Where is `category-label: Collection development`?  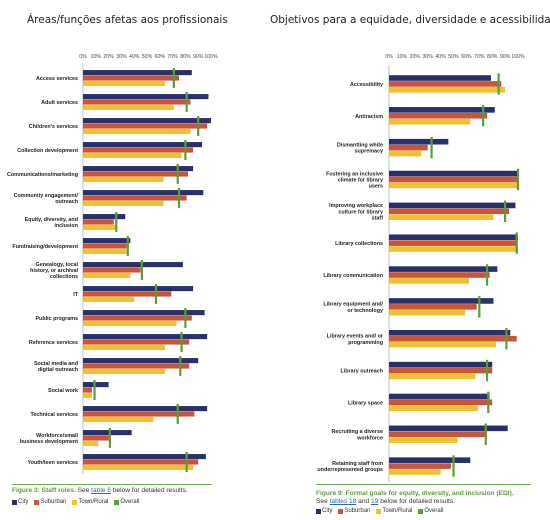 category-label: Collection development is located at coordinates (47, 151).